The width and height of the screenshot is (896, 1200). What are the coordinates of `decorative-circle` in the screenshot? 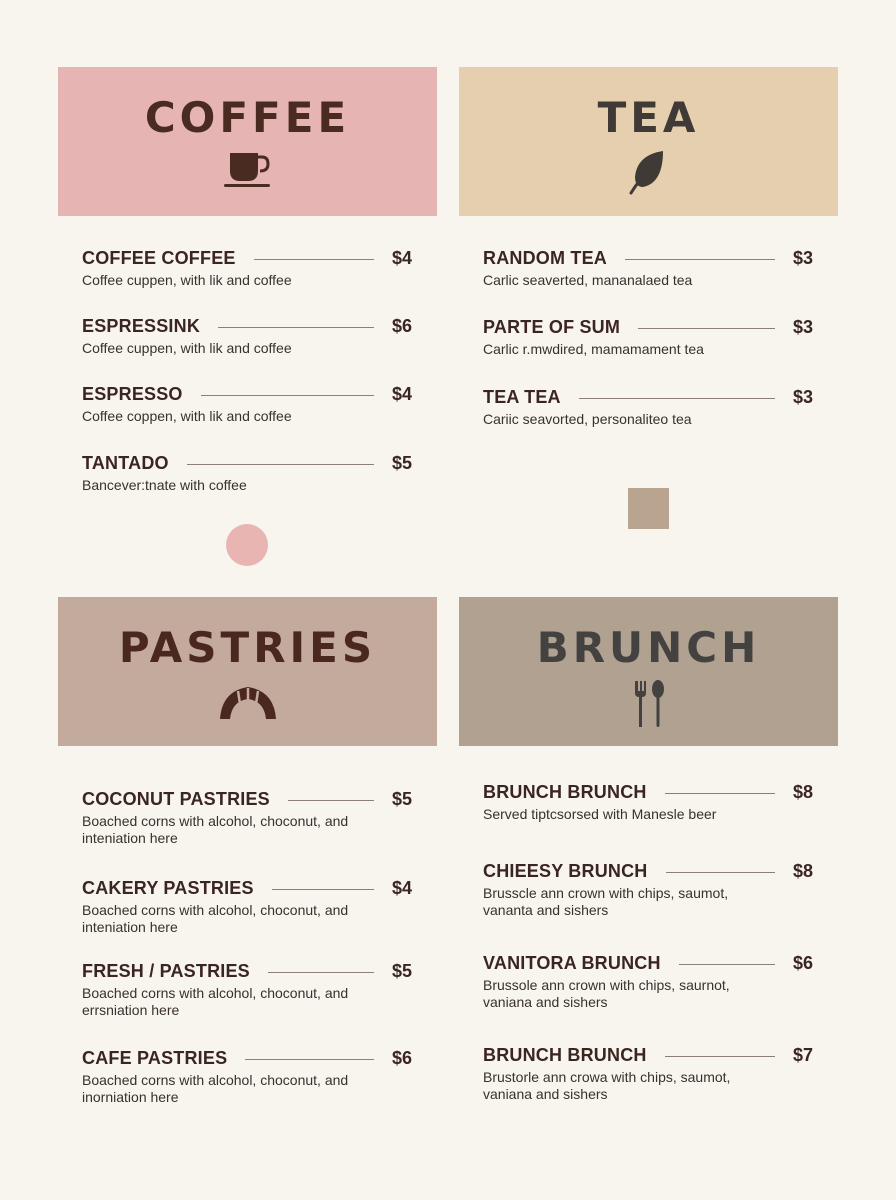 It's located at (247, 545).